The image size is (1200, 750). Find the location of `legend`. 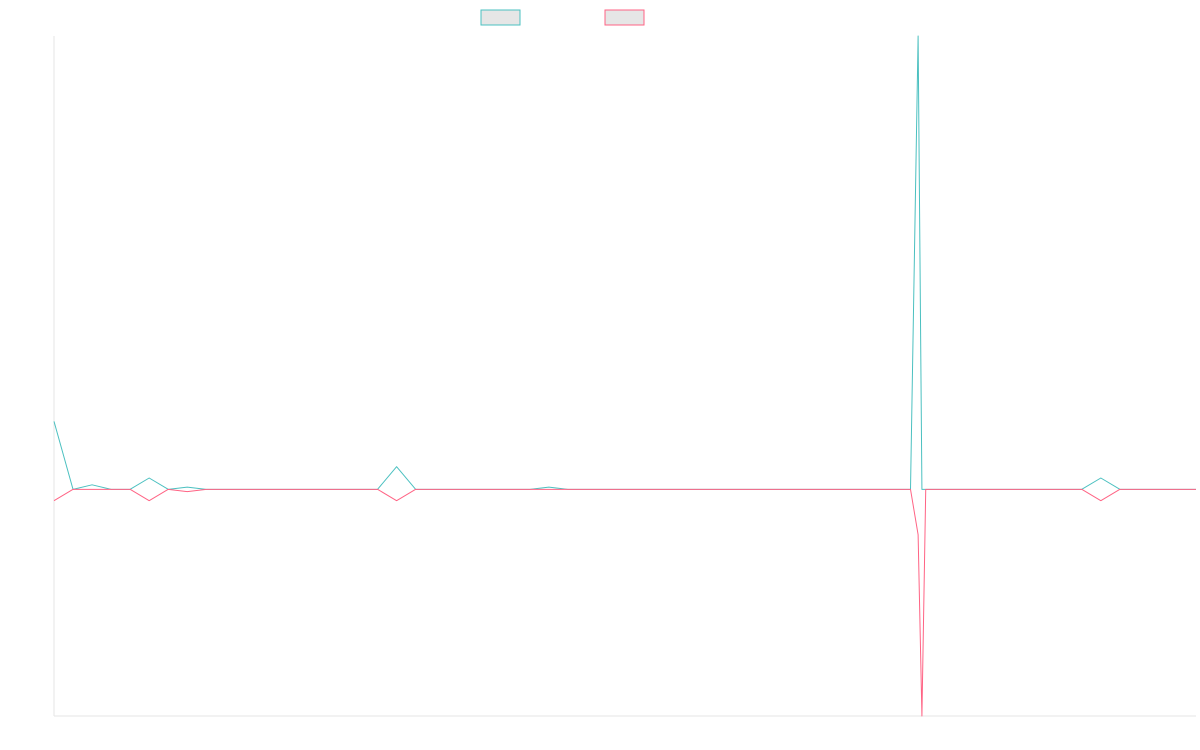

legend is located at coordinates (562, 17).